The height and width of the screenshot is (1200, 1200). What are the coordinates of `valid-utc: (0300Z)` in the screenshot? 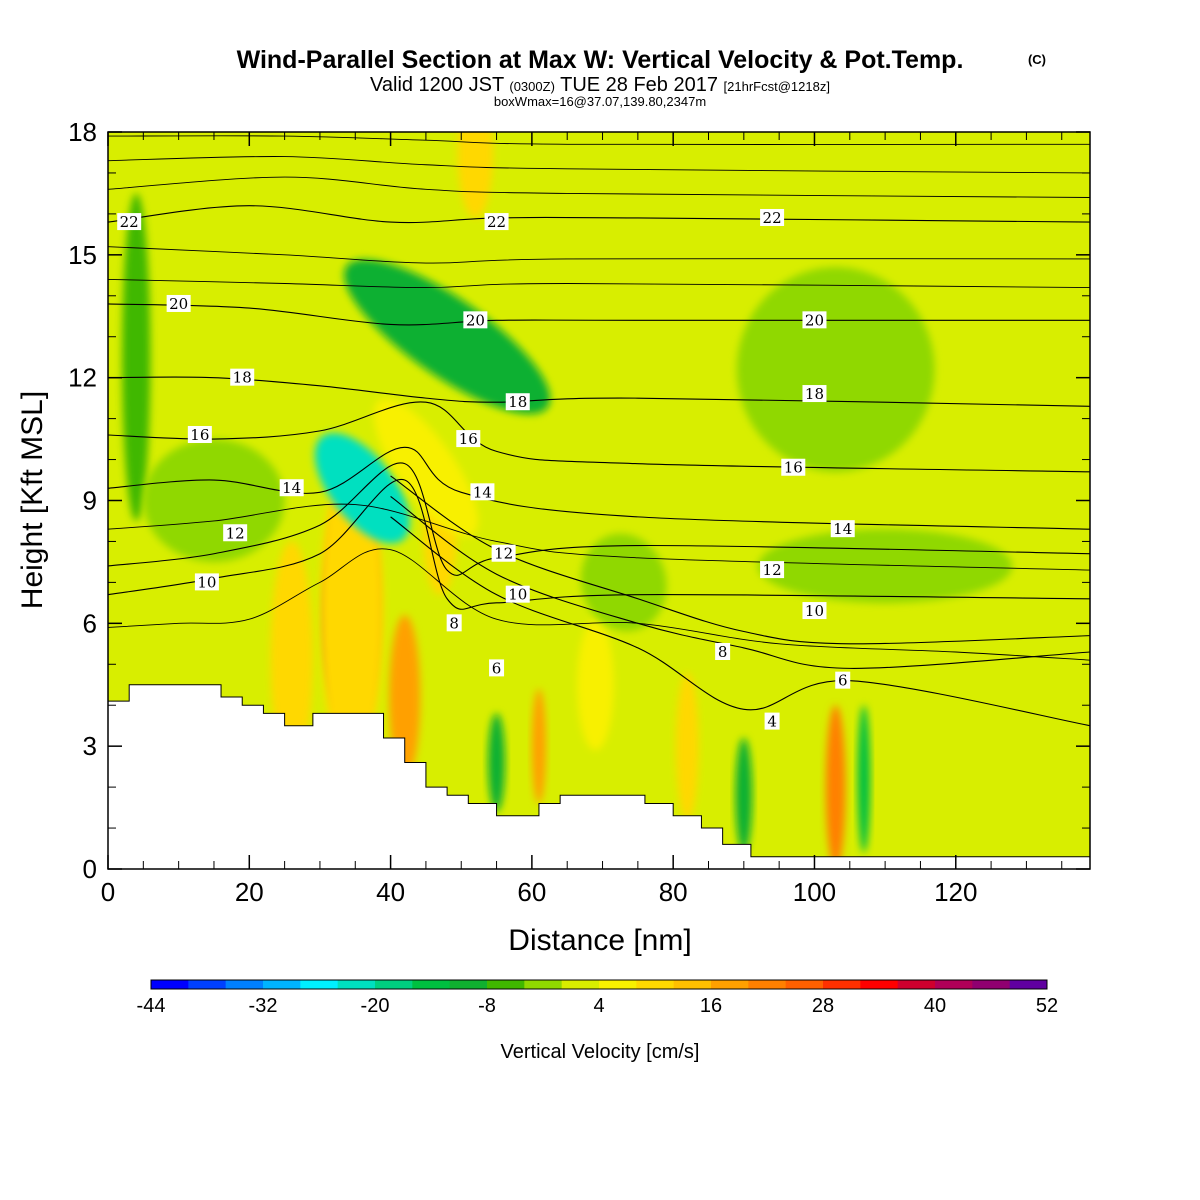 It's located at (532, 86).